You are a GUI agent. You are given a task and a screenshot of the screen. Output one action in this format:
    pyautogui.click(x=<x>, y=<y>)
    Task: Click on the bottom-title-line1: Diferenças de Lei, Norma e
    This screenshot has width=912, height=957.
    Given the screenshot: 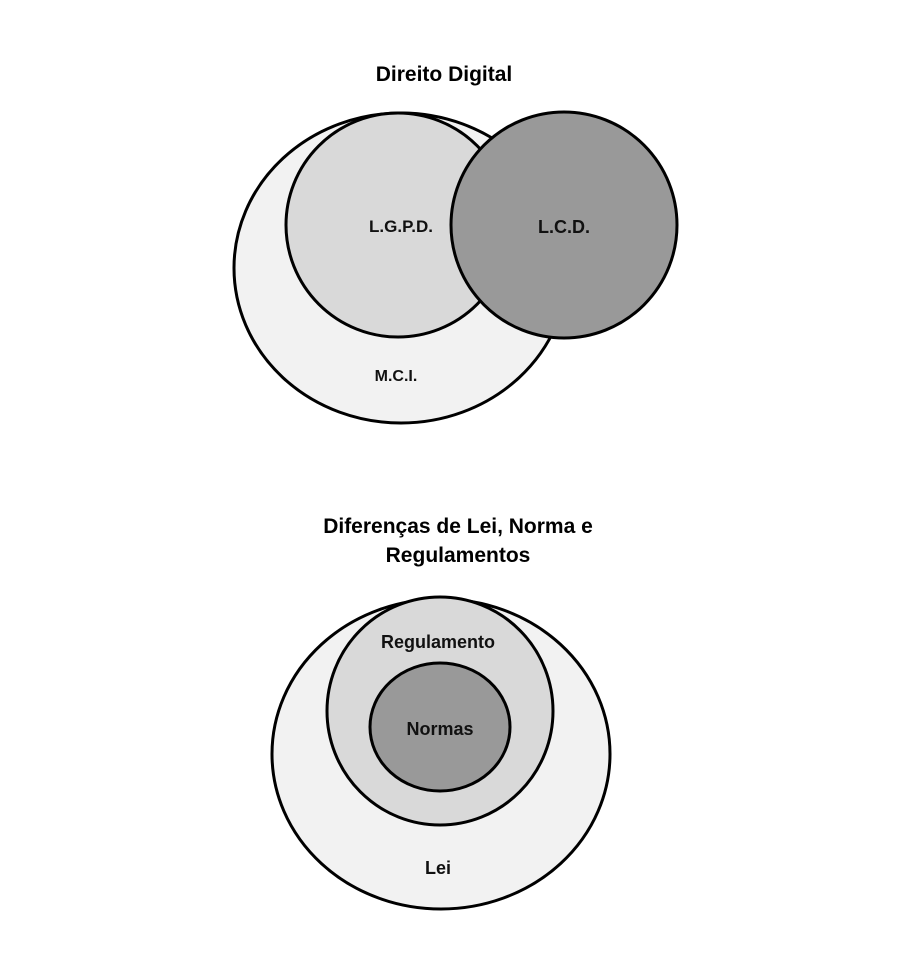 What is the action you would take?
    pyautogui.click(x=458, y=526)
    